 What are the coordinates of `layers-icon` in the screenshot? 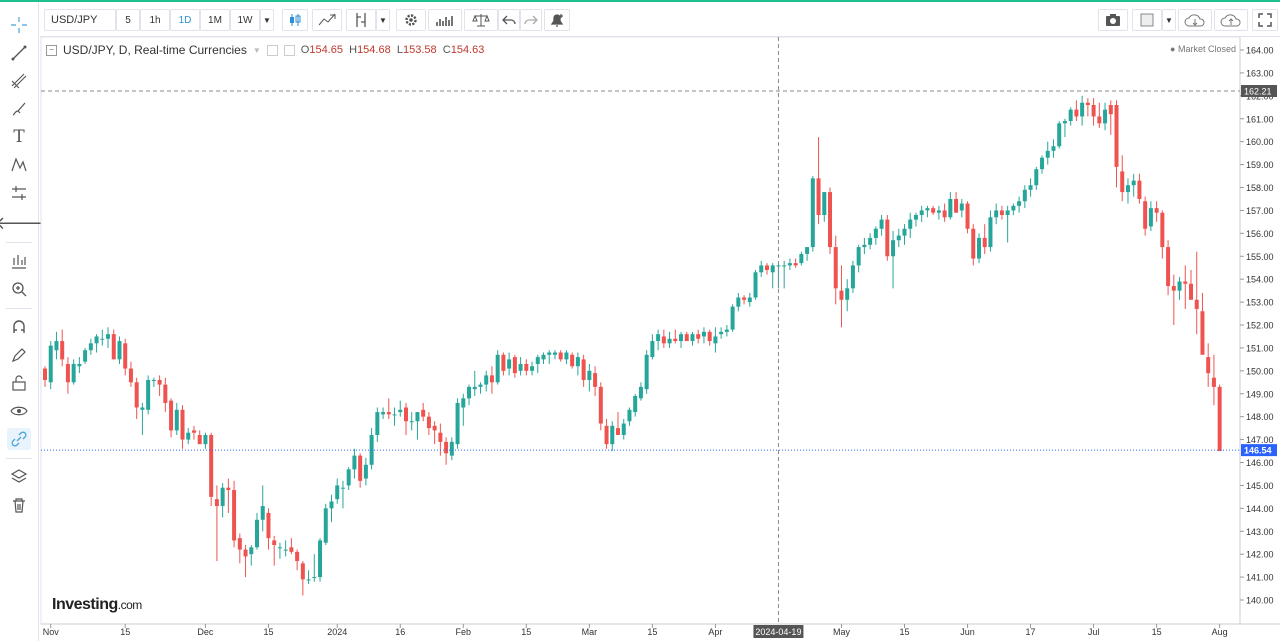 It's located at (19, 477).